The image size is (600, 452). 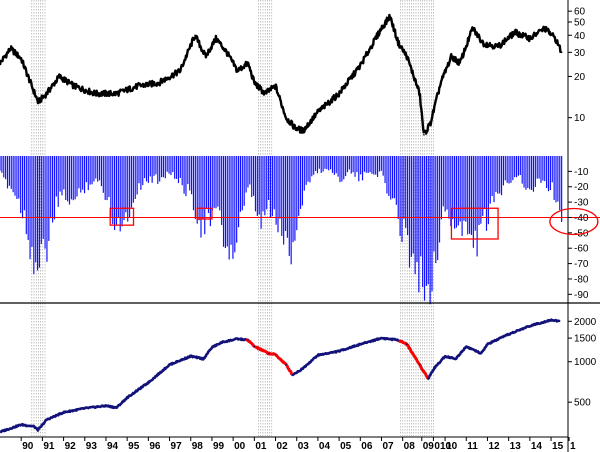 What do you see at coordinates (581, 249) in the screenshot?
I see `y-tick-label: -60` at bounding box center [581, 249].